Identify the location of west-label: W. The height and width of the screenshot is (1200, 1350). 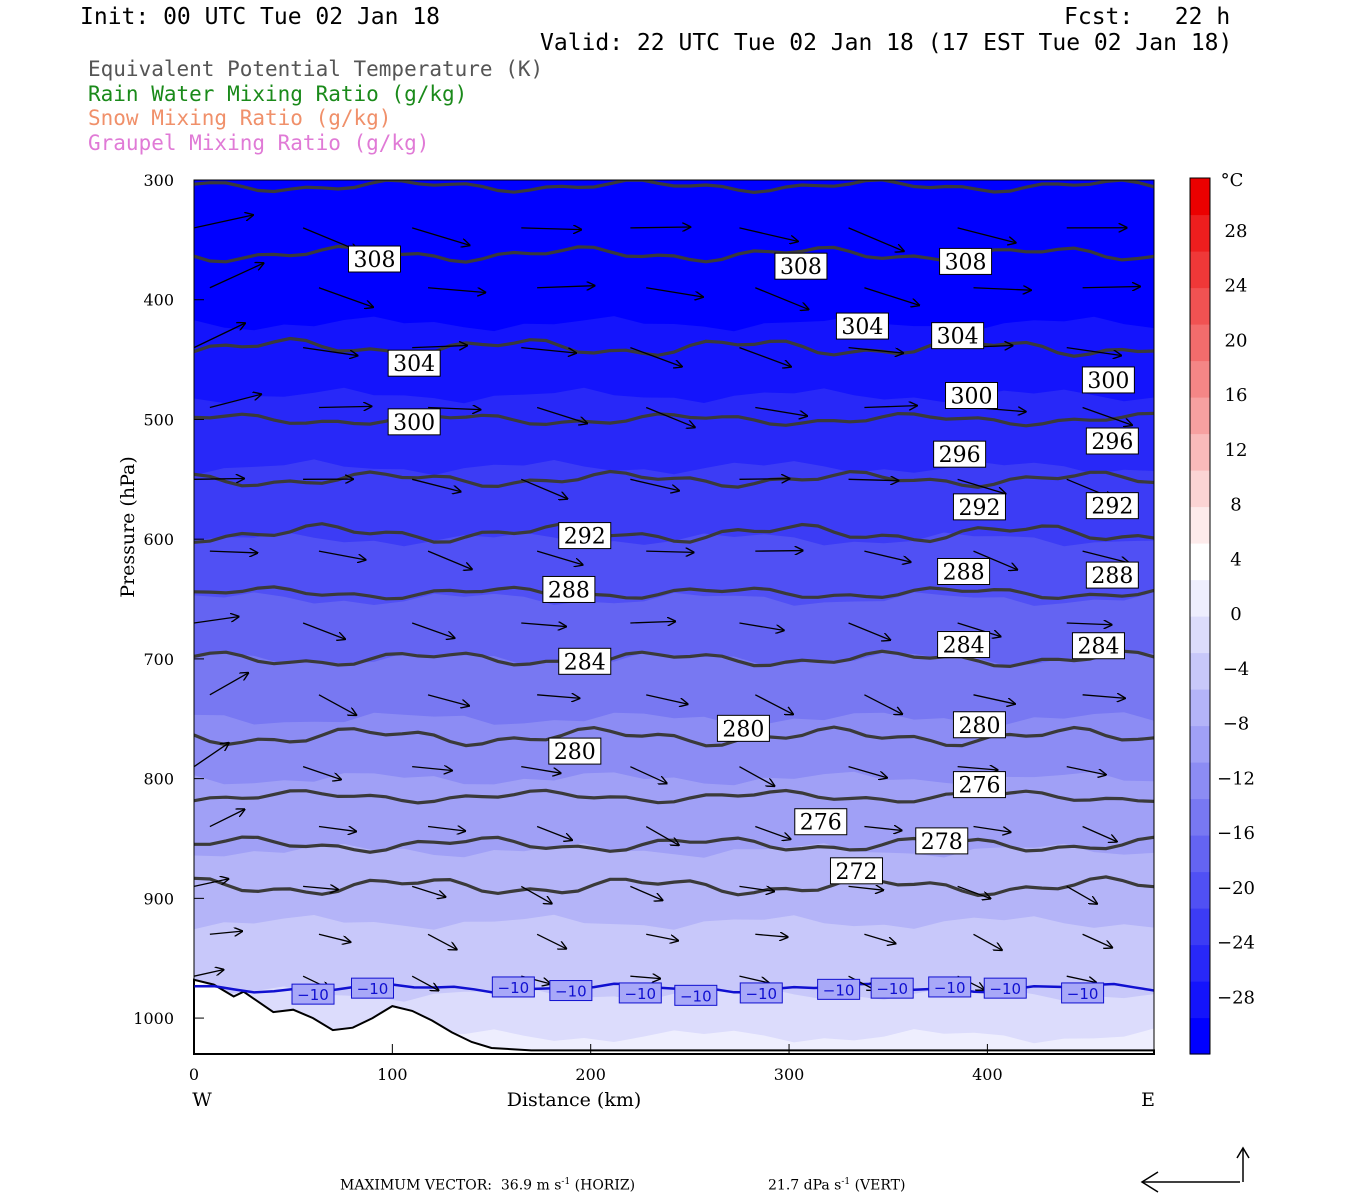
(202, 1100).